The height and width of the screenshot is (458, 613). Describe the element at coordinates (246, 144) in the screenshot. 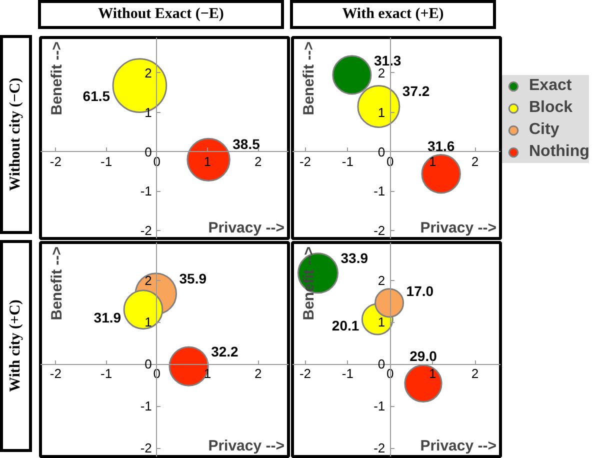

I see `data-label: 38.5` at that location.